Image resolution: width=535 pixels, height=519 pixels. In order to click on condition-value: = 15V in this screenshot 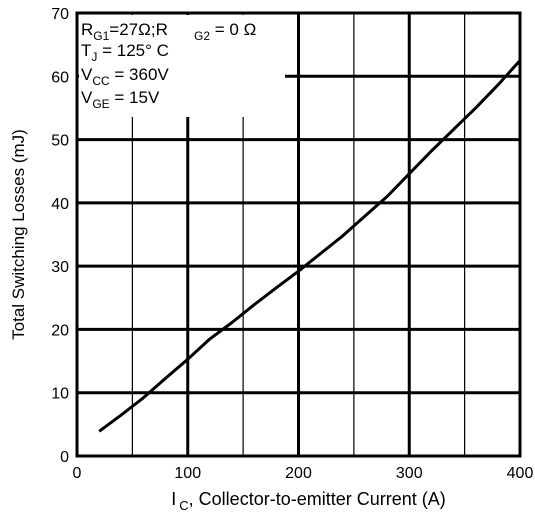, I will do `click(135, 97)`.